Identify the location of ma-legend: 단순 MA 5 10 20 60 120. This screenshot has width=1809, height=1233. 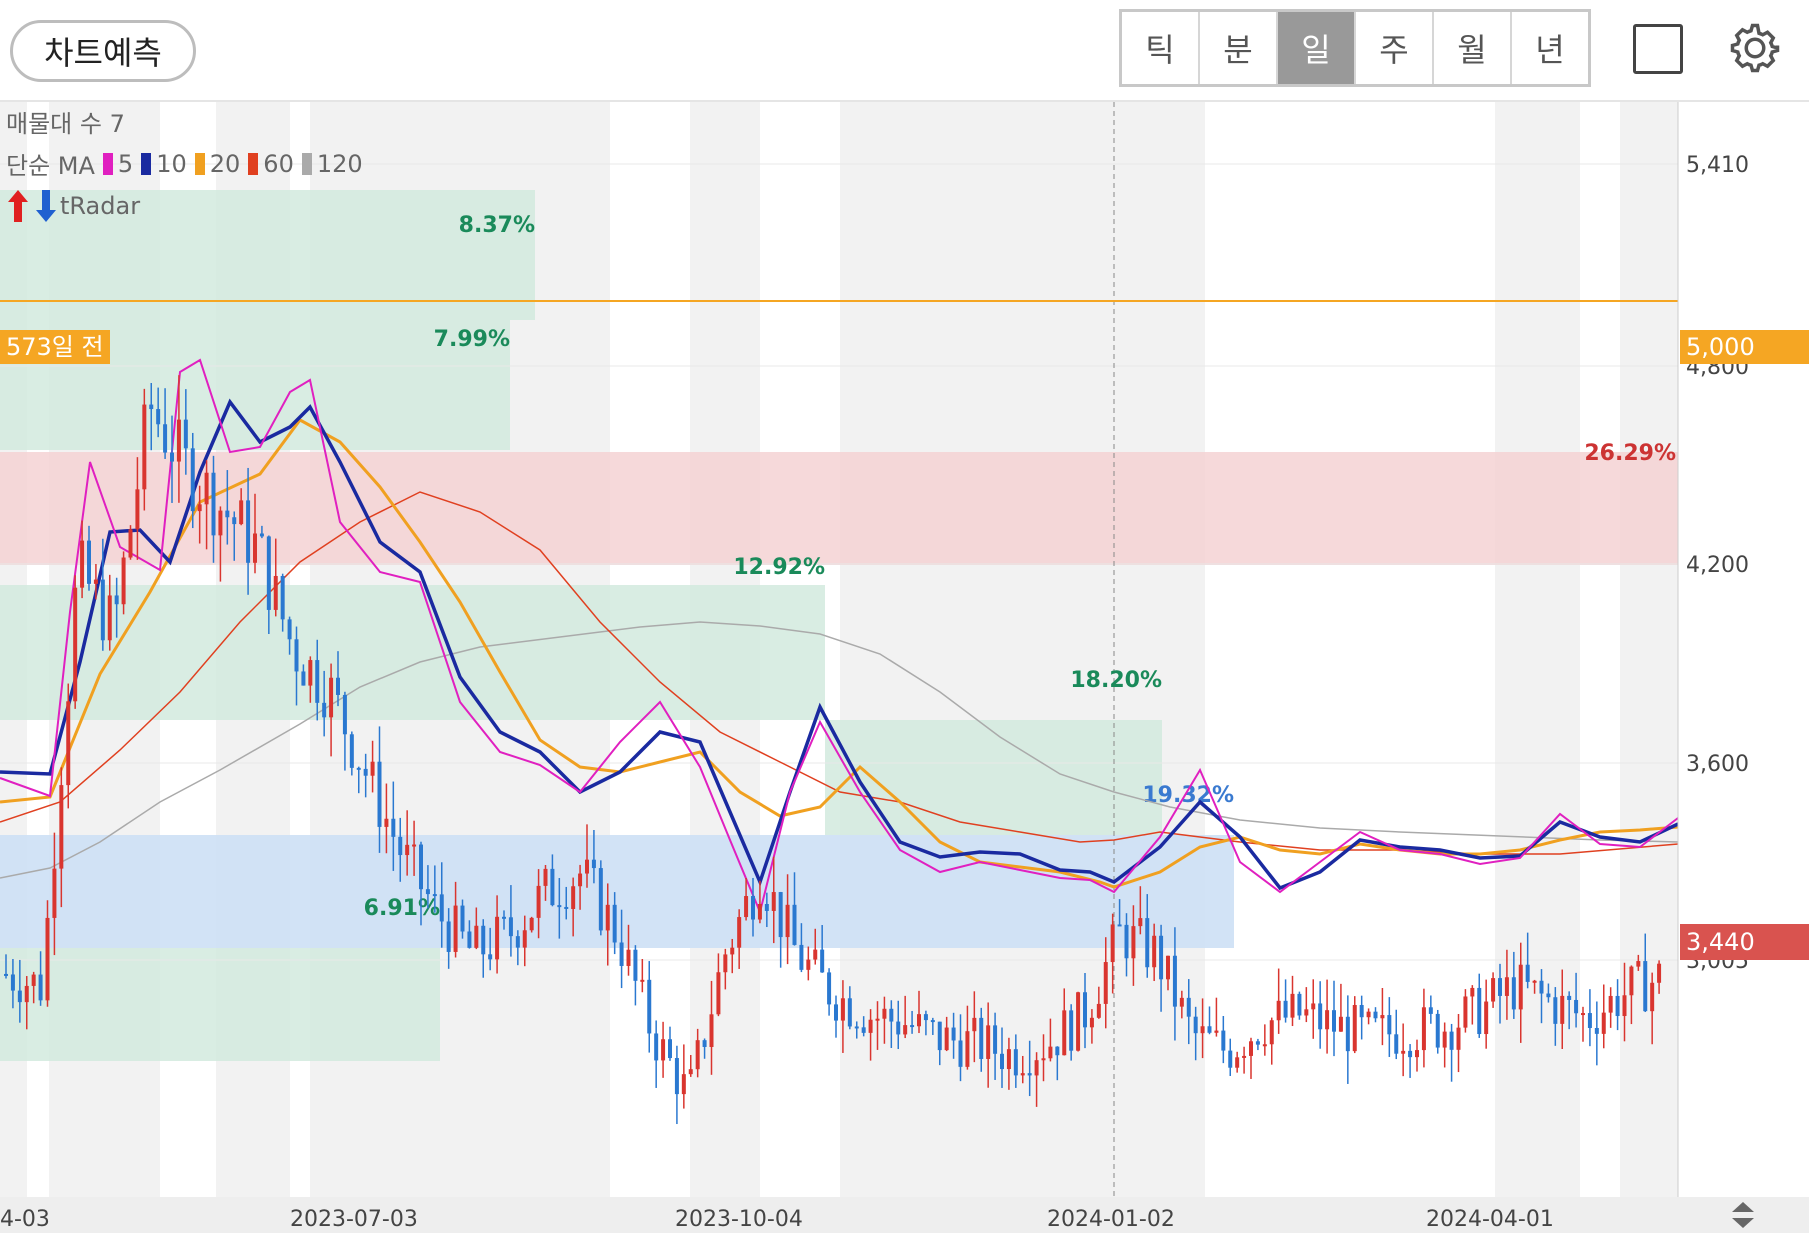
(184, 163).